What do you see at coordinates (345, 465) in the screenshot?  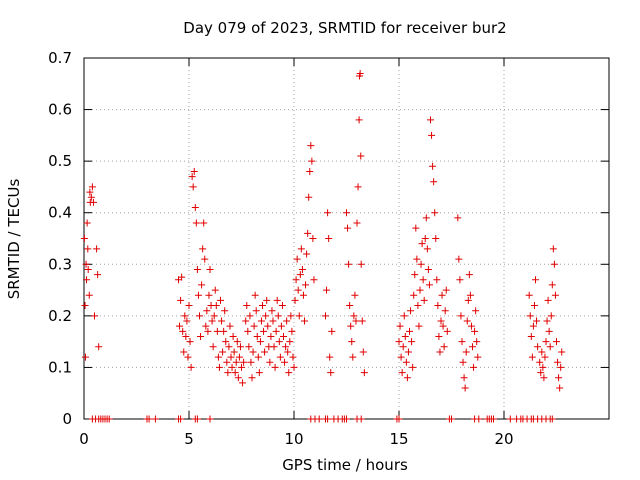 I see `x-axis-label: GPS time / hours` at bounding box center [345, 465].